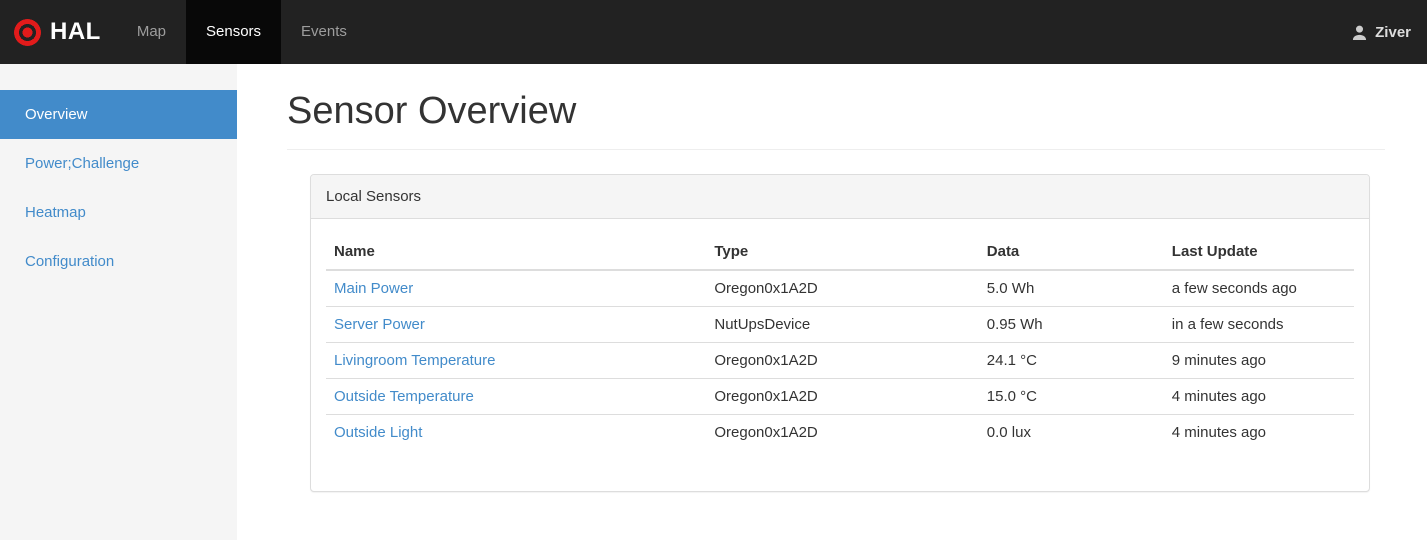 Image resolution: width=1427 pixels, height=540 pixels. Describe the element at coordinates (840, 197) in the screenshot. I see `panel-title: Local Sensors` at that location.